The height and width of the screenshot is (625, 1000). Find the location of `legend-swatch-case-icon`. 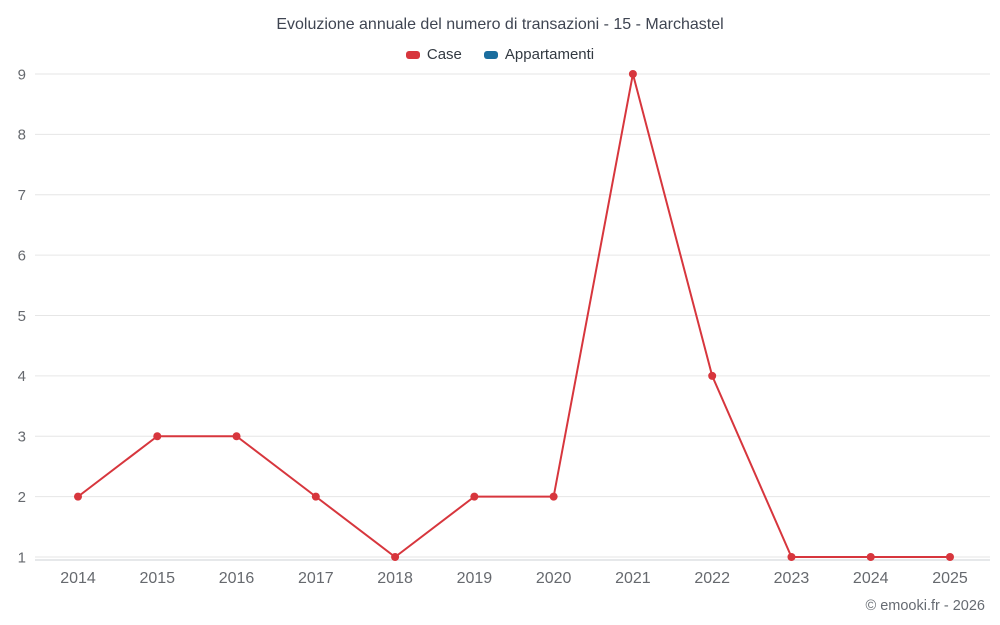

legend-swatch-case-icon is located at coordinates (412, 54).